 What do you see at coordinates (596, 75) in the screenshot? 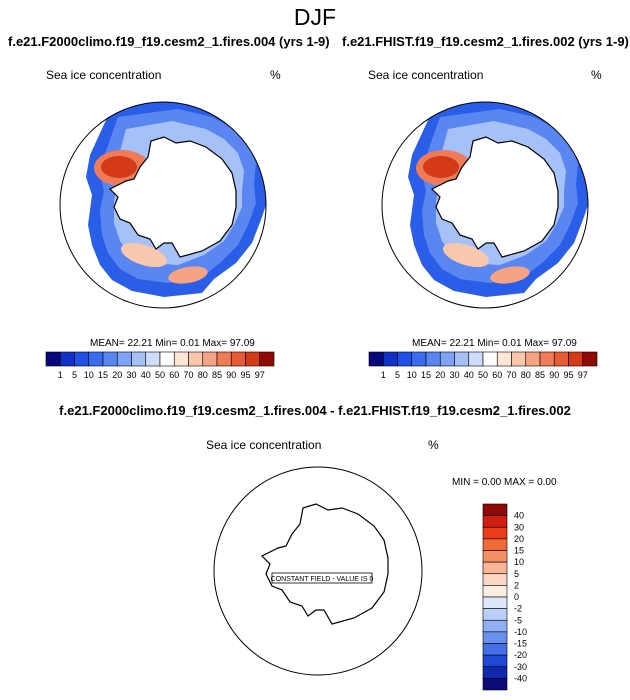
I see `right-units: %` at bounding box center [596, 75].